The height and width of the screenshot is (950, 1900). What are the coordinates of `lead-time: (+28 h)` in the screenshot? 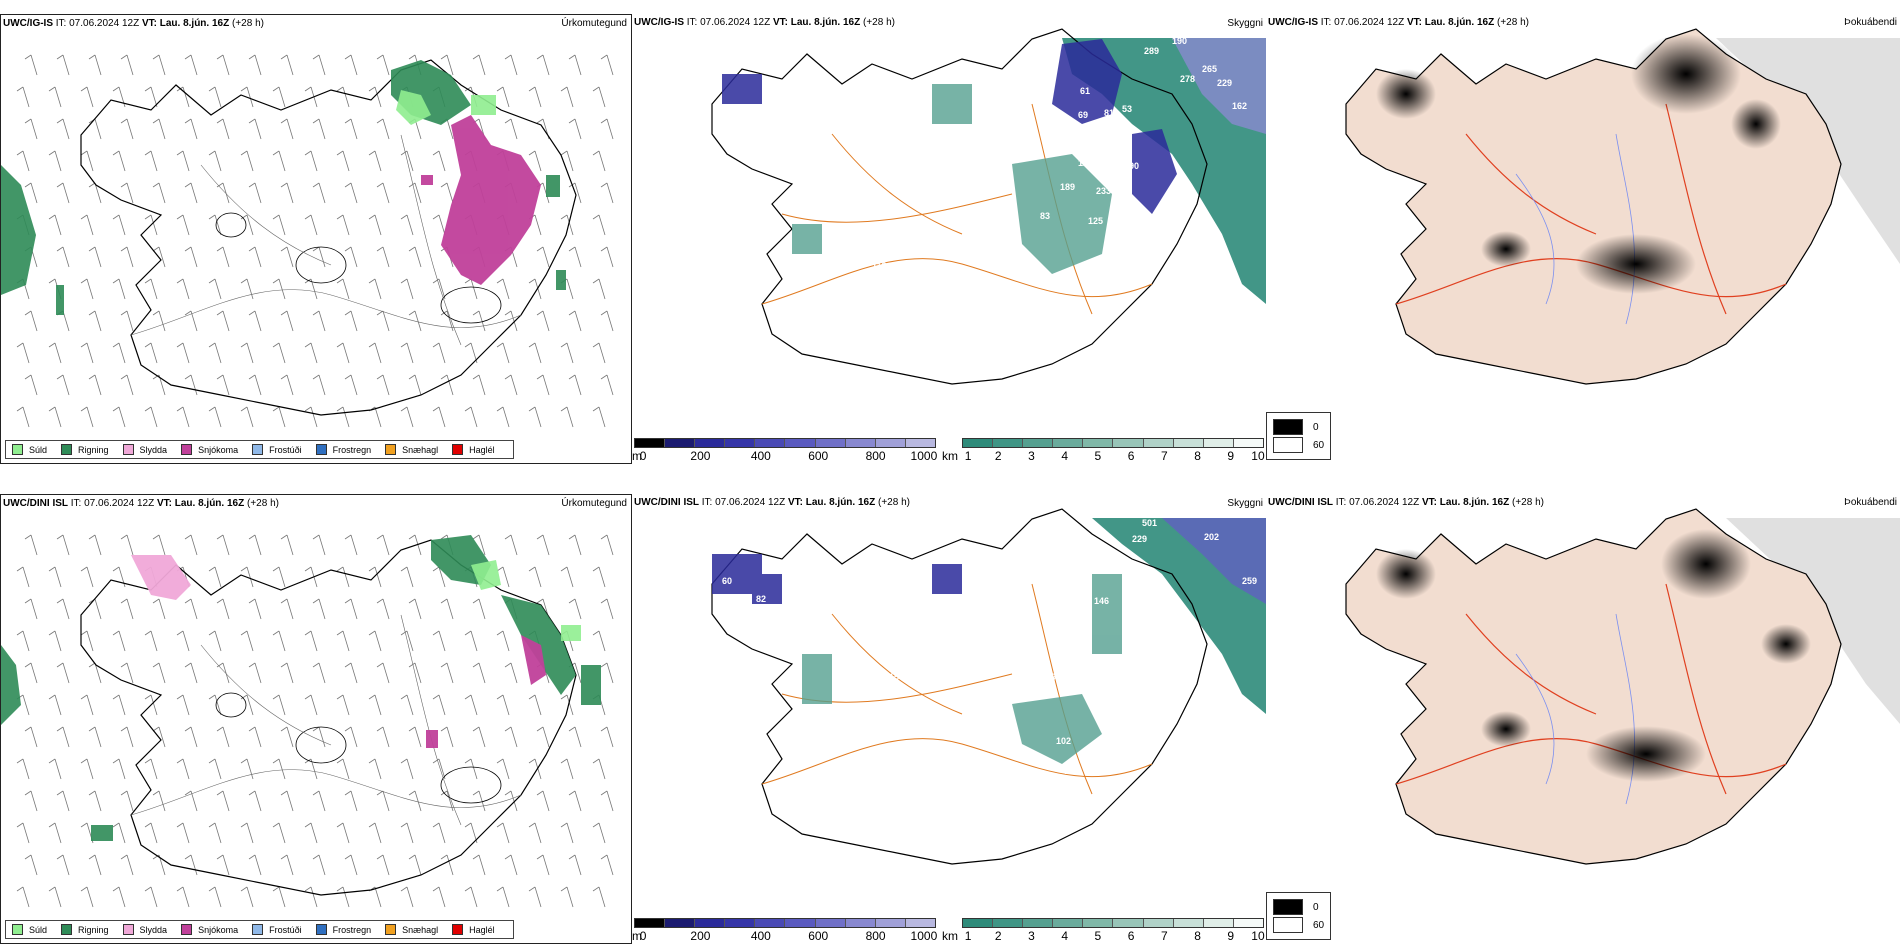 It's located at (1513, 22).